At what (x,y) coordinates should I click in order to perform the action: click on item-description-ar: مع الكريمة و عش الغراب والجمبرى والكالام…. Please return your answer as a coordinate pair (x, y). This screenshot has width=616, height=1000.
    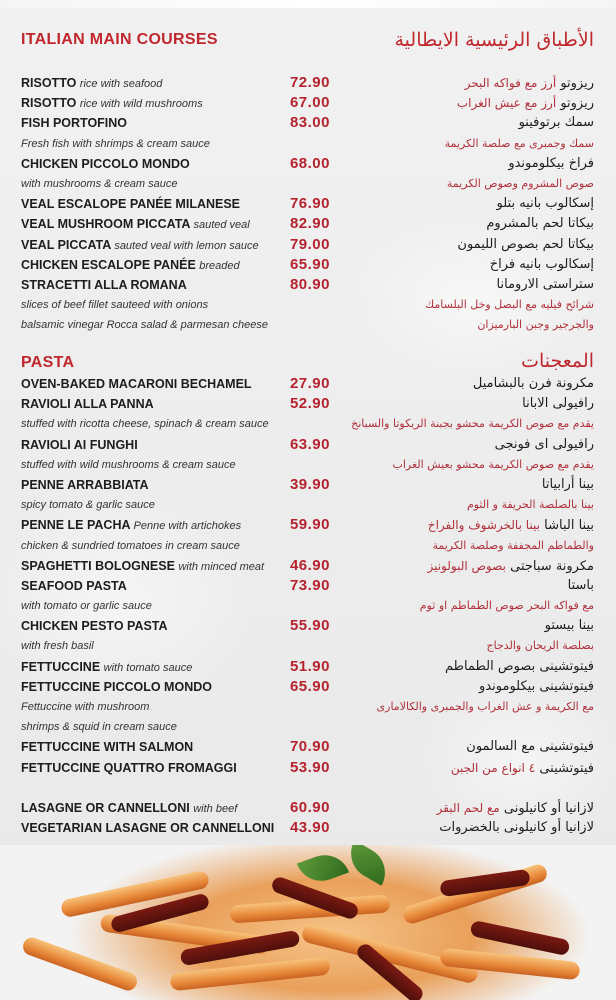
    Looking at the image, I should click on (485, 706).